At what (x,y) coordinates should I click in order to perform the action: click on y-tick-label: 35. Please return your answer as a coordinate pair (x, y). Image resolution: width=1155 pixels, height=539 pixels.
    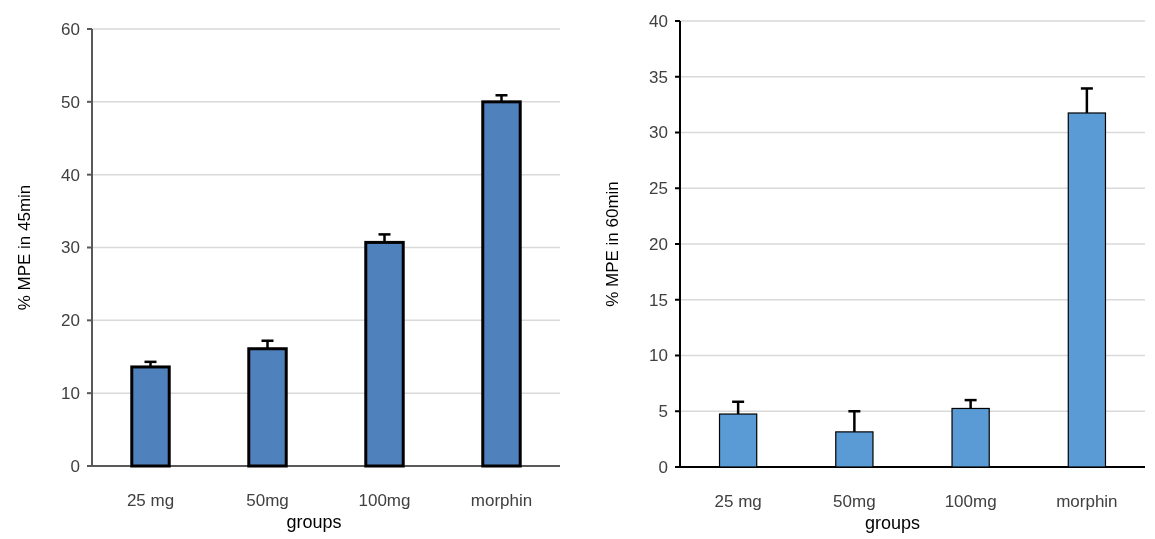
    Looking at the image, I should click on (658, 77).